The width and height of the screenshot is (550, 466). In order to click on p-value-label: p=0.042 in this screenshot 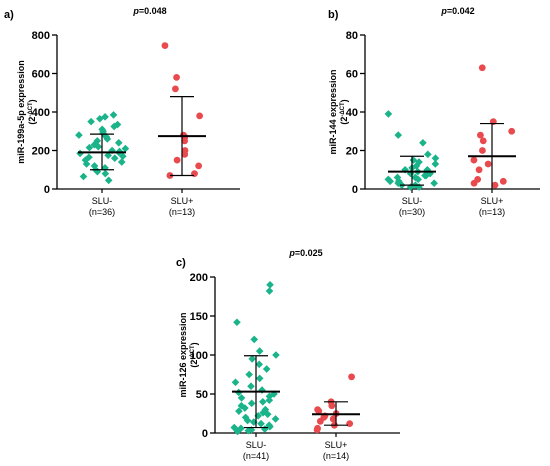, I will do `click(457, 11)`.